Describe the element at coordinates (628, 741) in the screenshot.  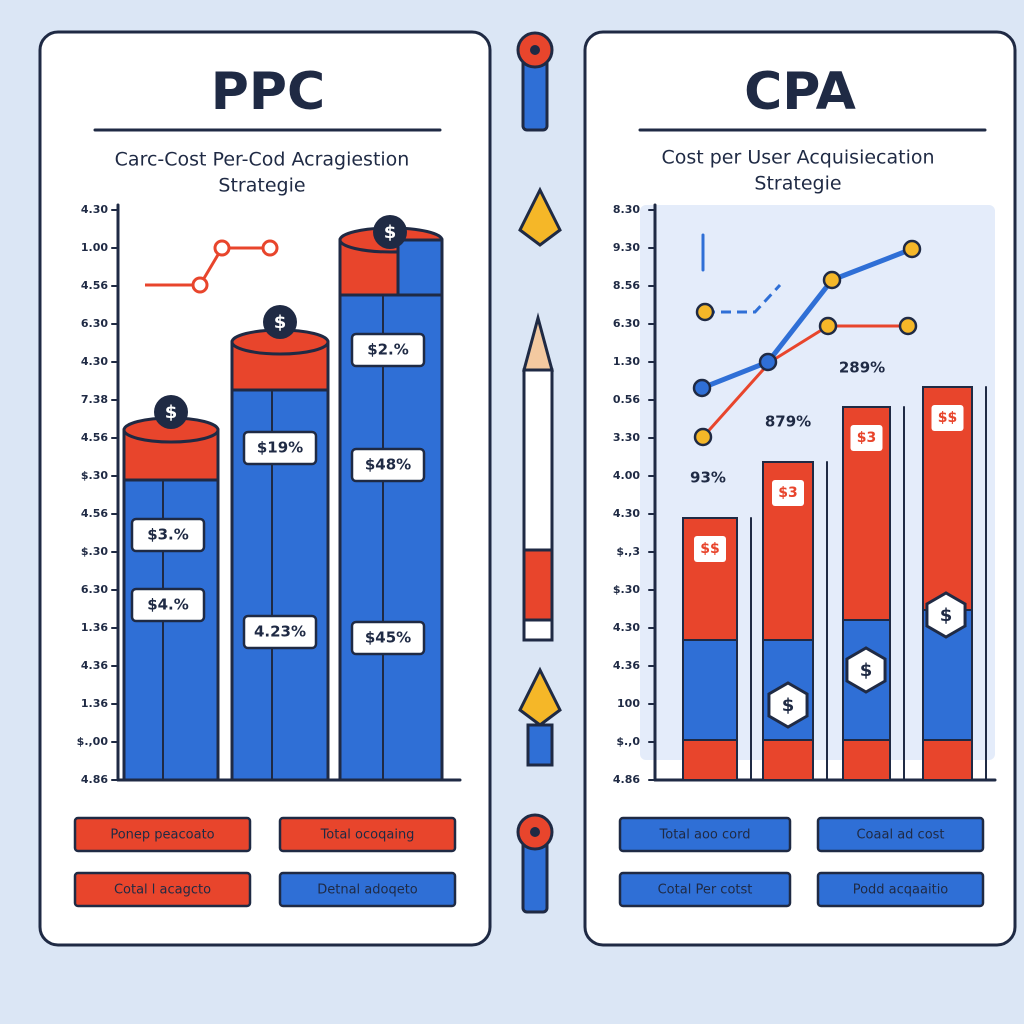
I see `y-tick-label: $.,0` at that location.